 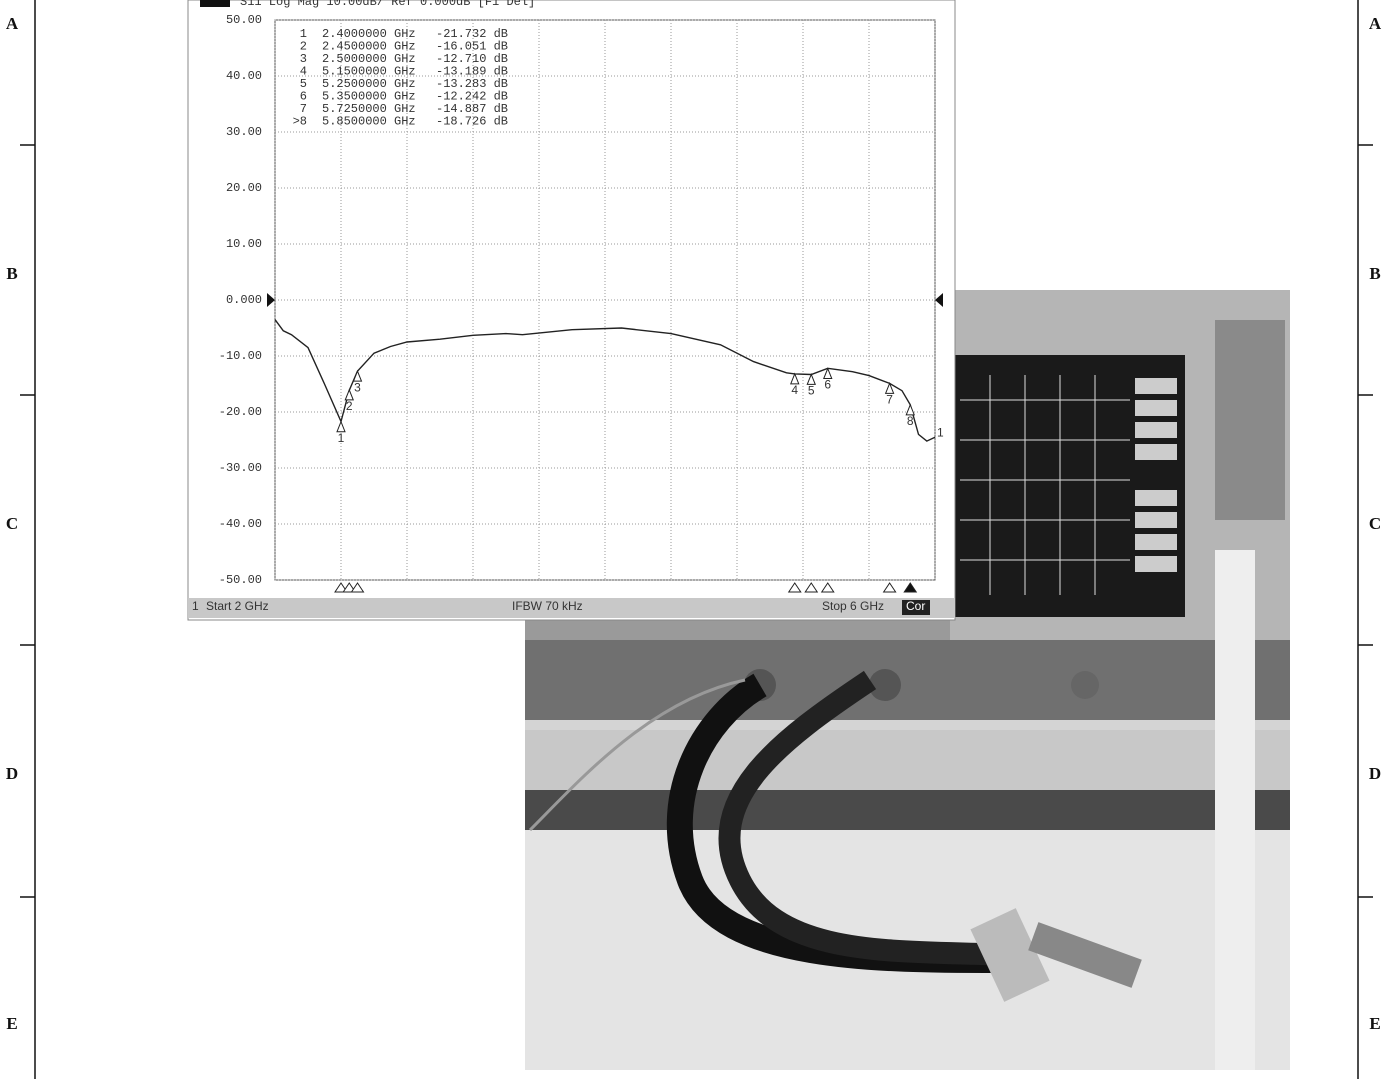 I want to click on marker-value: -16.051 dB, so click(x=472, y=47).